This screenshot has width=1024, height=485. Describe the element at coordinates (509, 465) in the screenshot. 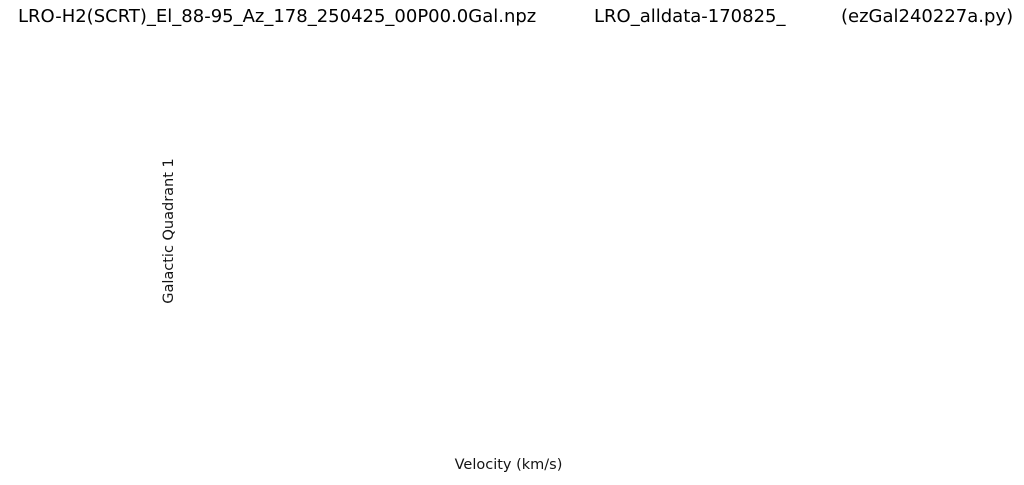

I see `x-axis-label: Velocity (km/s)` at that location.